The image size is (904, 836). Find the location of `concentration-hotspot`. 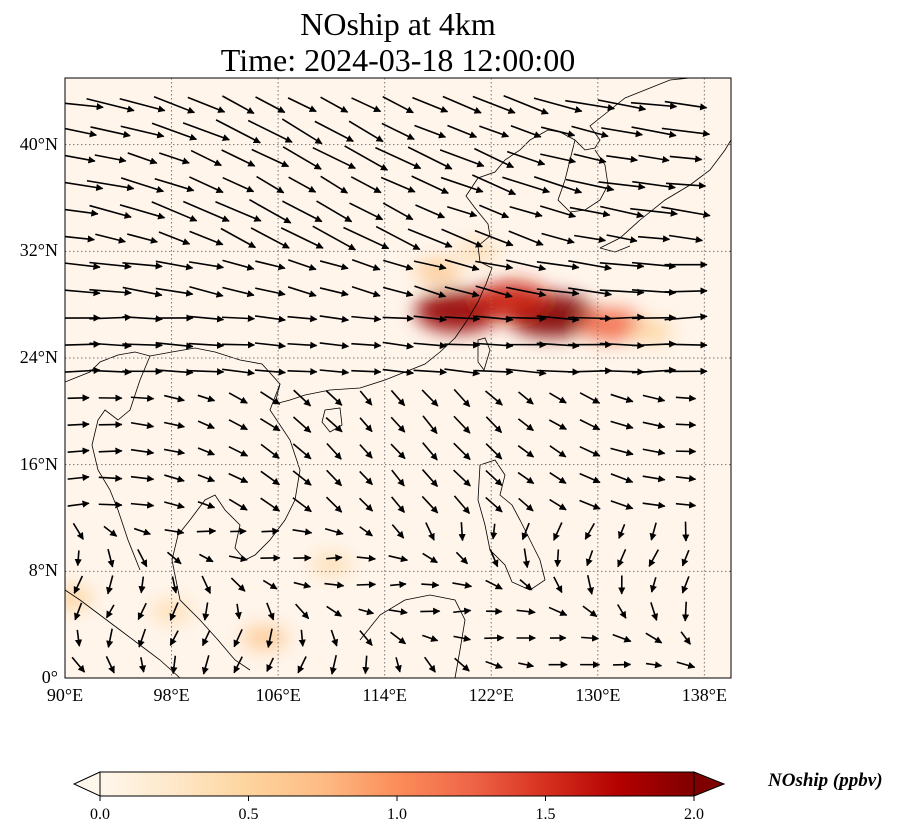

concentration-hotspot is located at coordinates (437, 271).